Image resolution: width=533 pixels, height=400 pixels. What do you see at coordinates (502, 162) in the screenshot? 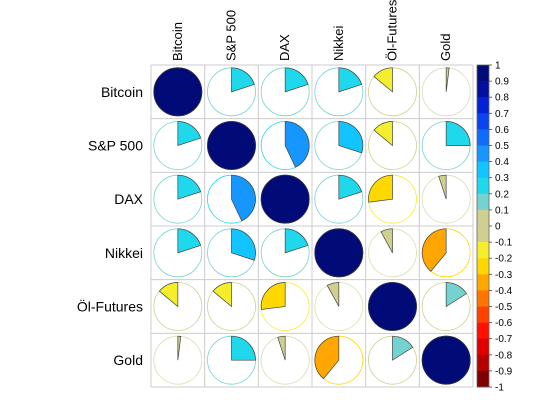
I see `colorbar-tick-label: 0.4` at bounding box center [502, 162].